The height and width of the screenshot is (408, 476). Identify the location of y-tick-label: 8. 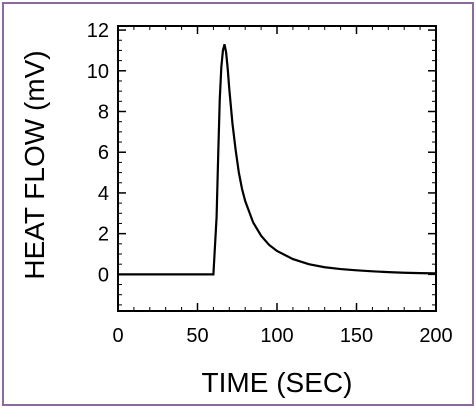
(103, 113).